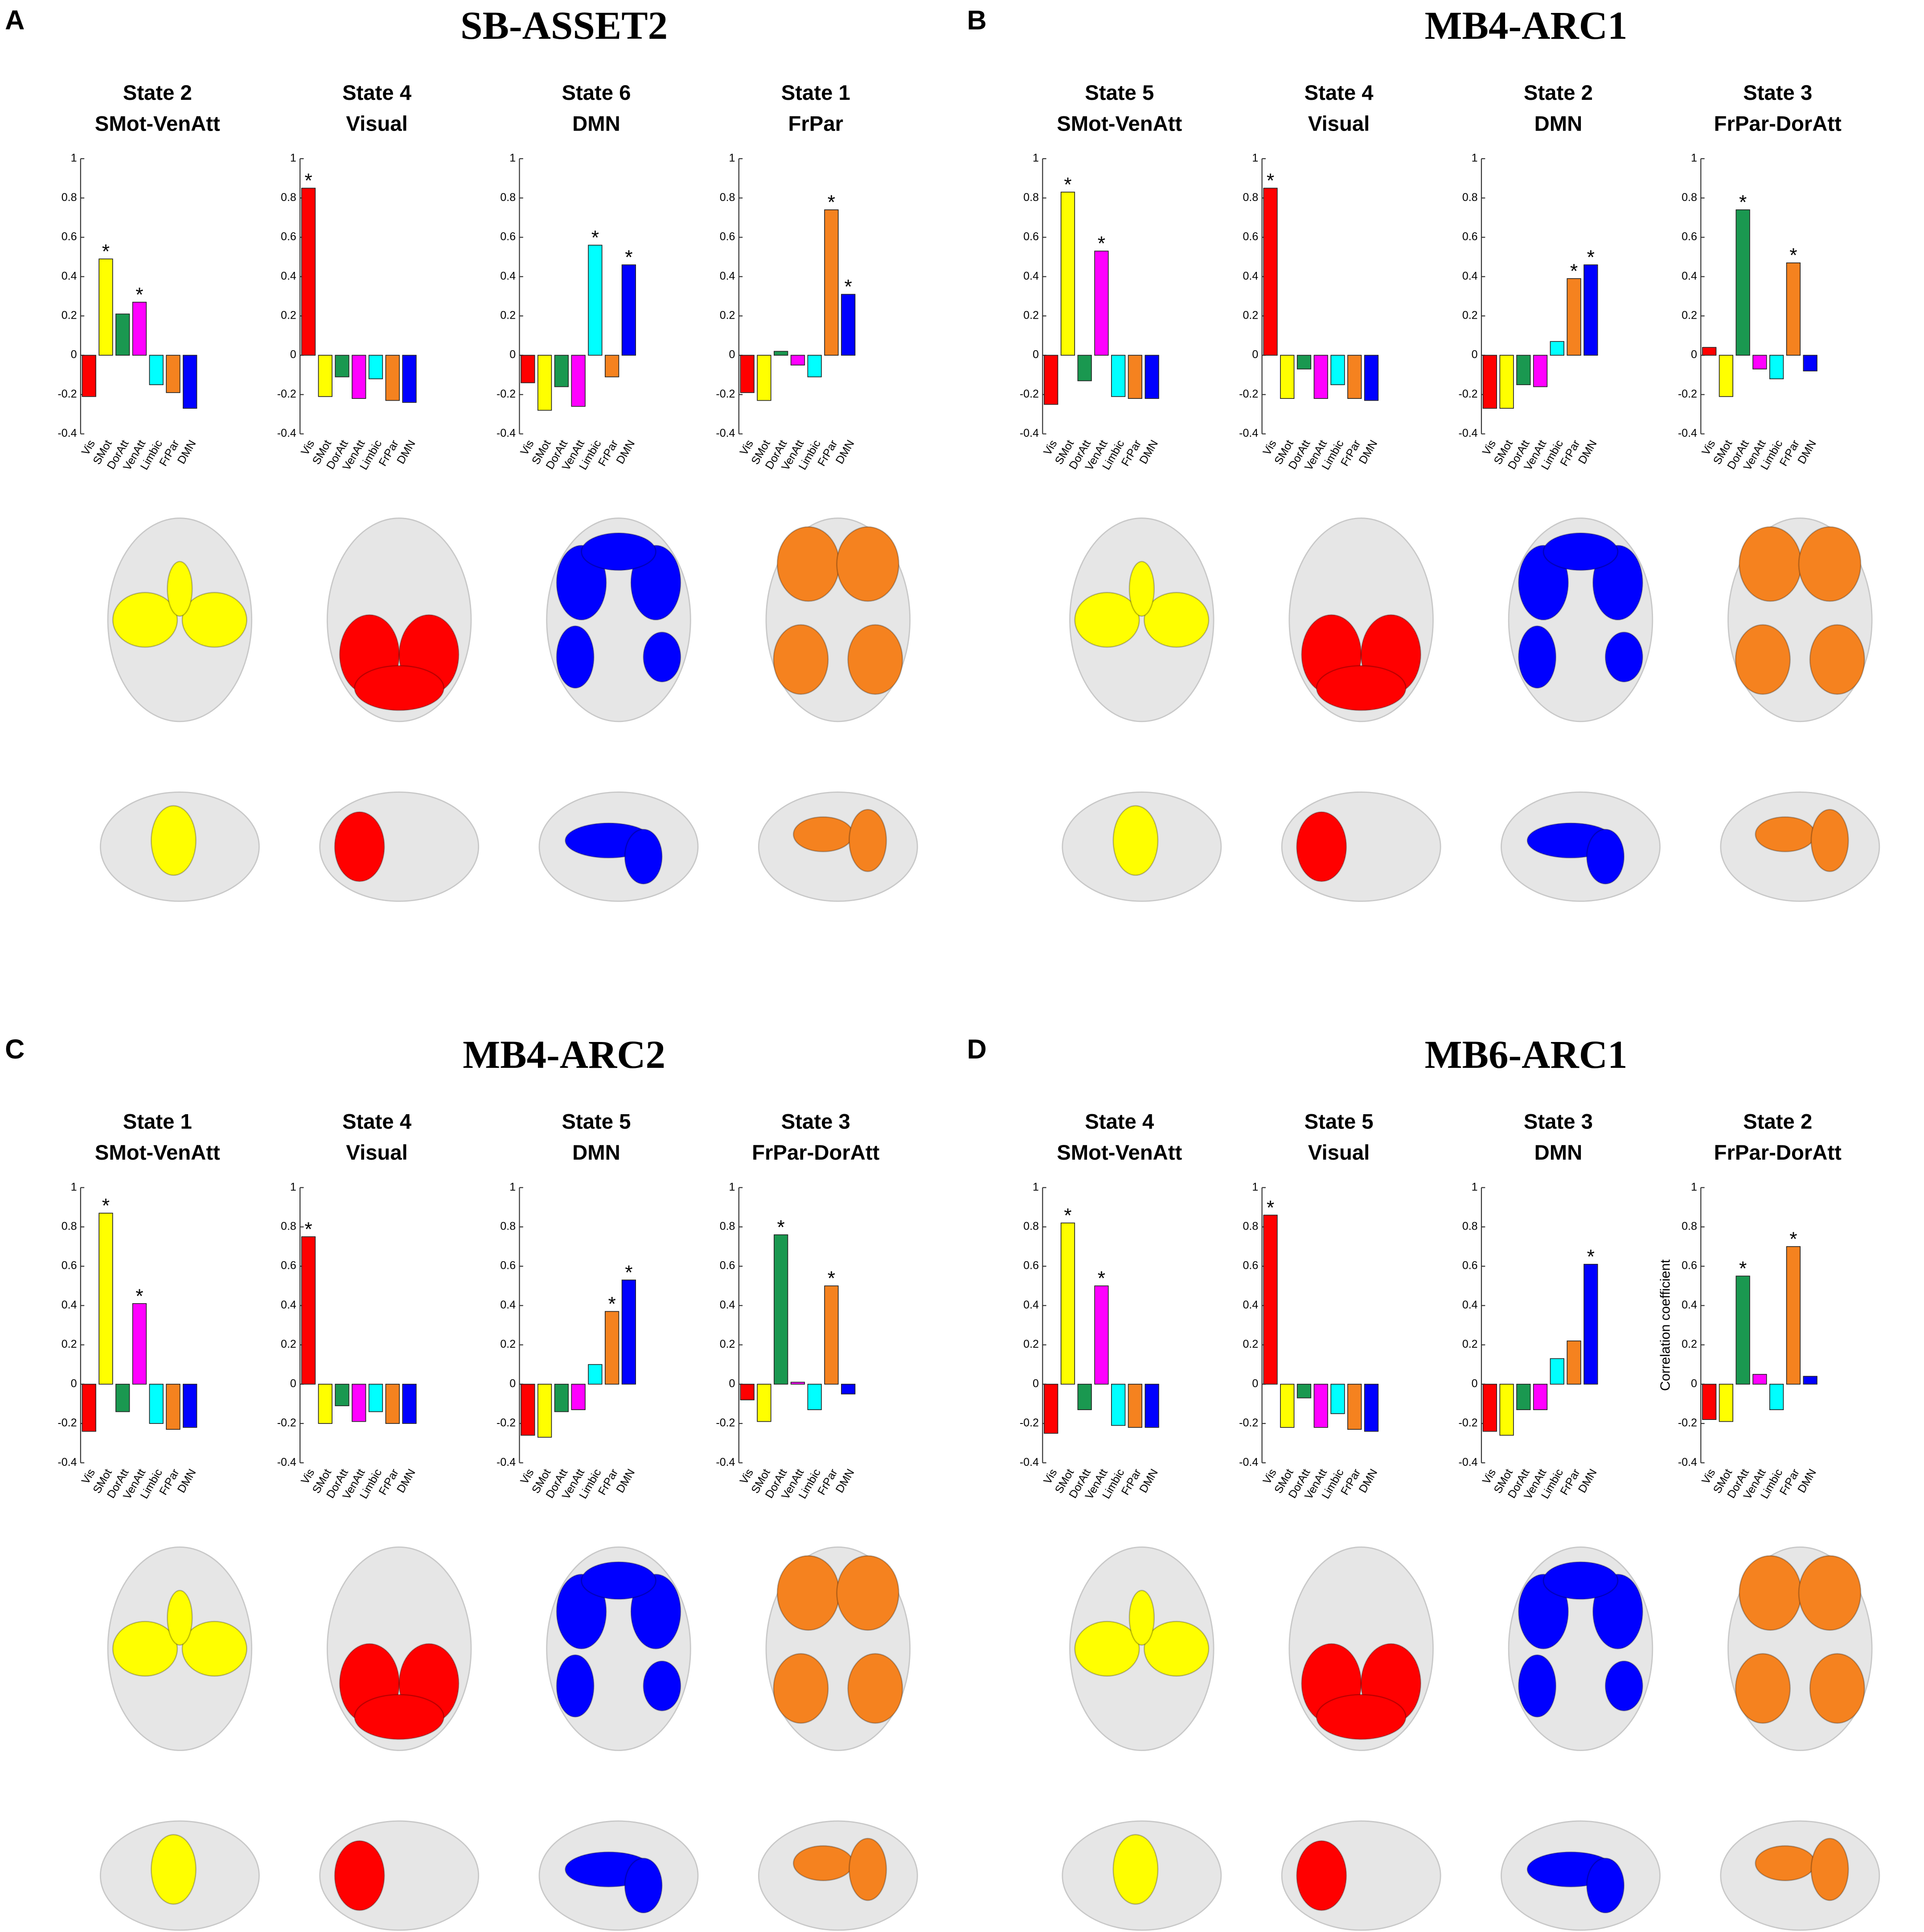 The height and width of the screenshot is (1932, 1924). Describe the element at coordinates (1526, 1055) in the screenshot. I see `panel-title: MB6-ARC1` at that location.